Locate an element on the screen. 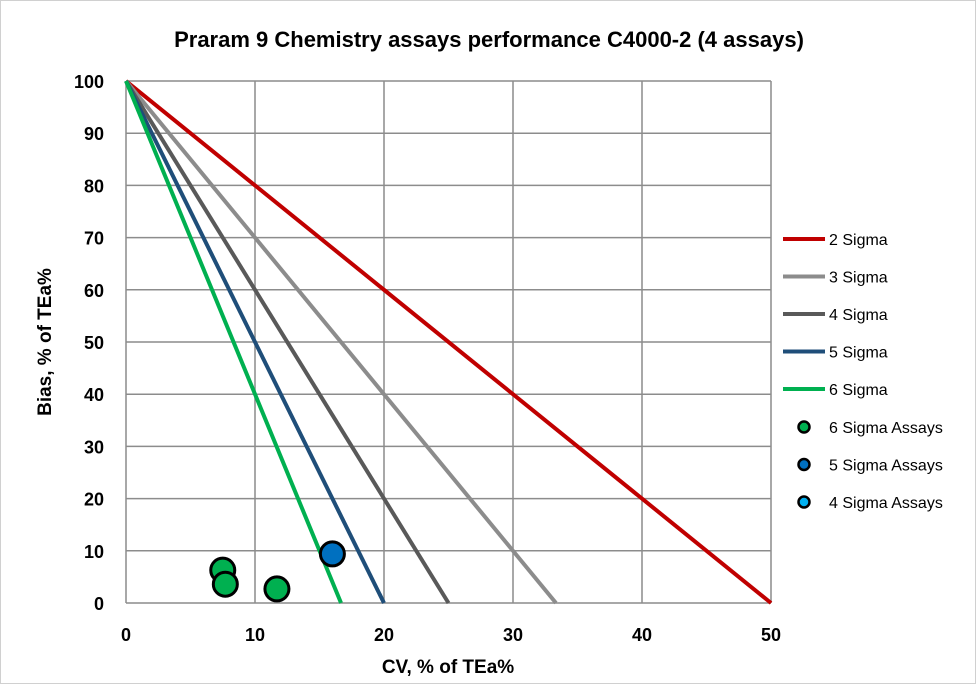 The image size is (976, 688). y-tick-label: 90 is located at coordinates (94, 134).